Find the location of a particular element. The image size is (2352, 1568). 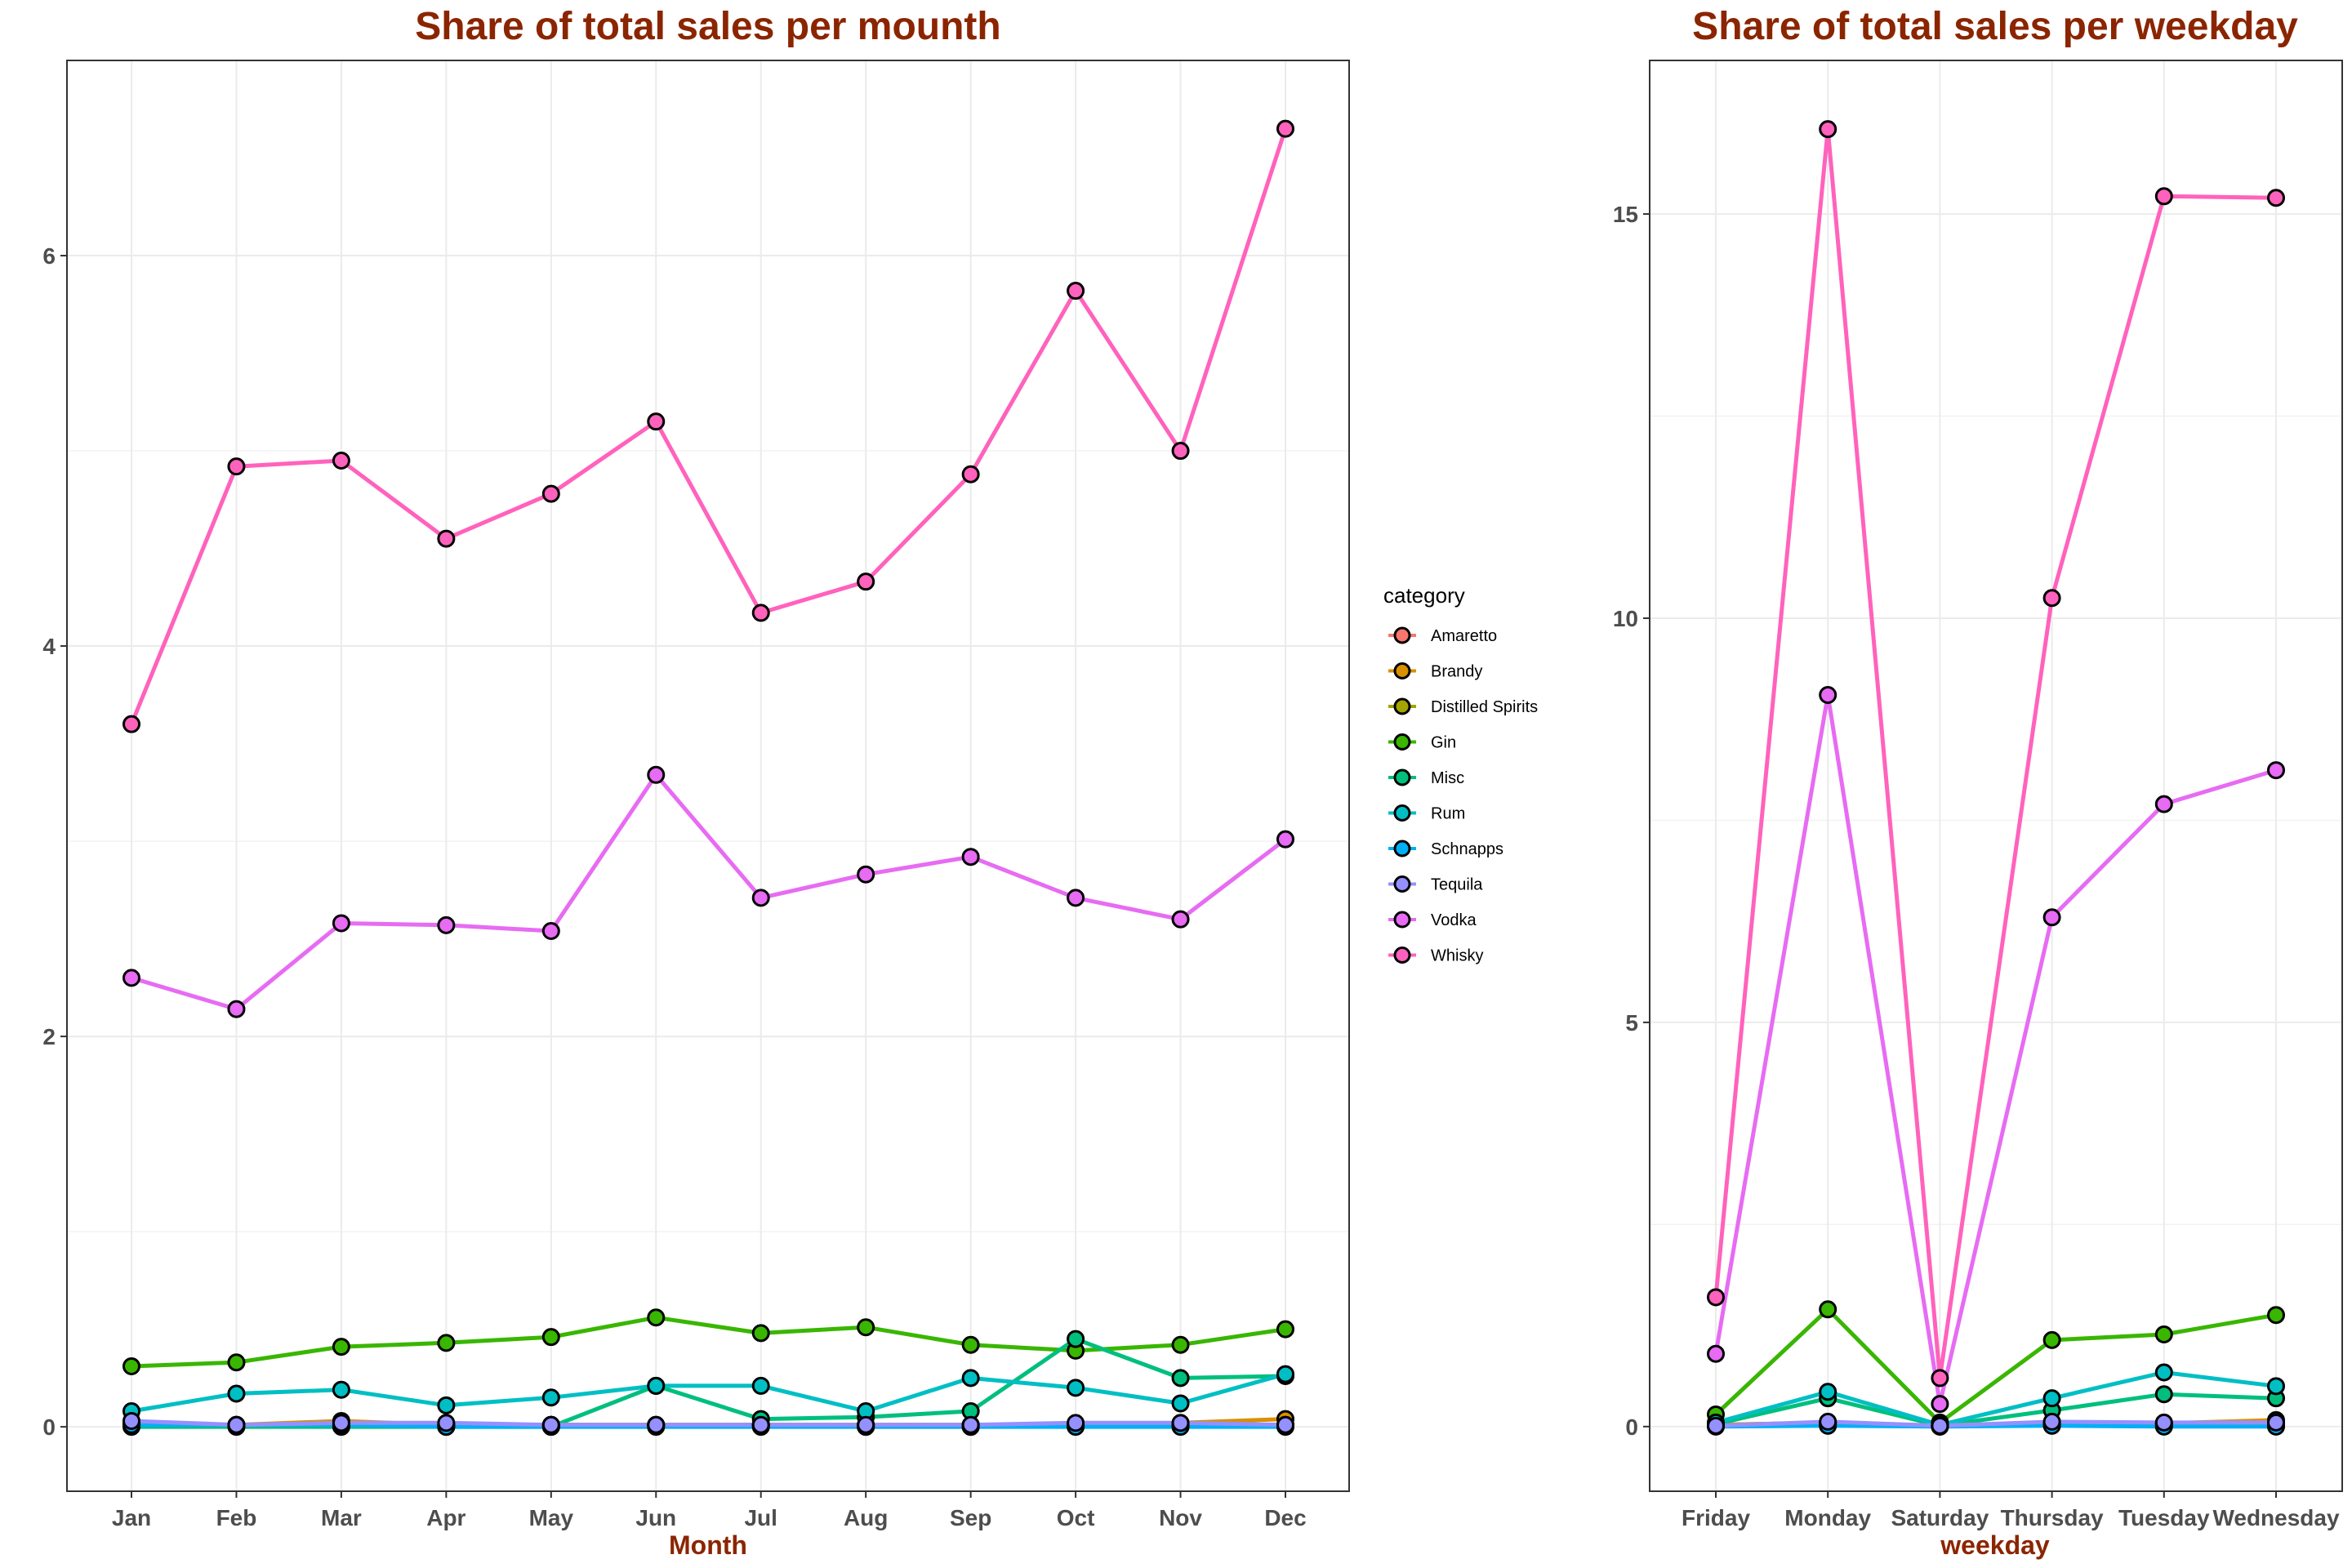

y-axis-weekday: 0 5 10 15 is located at coordinates (1631, 821).